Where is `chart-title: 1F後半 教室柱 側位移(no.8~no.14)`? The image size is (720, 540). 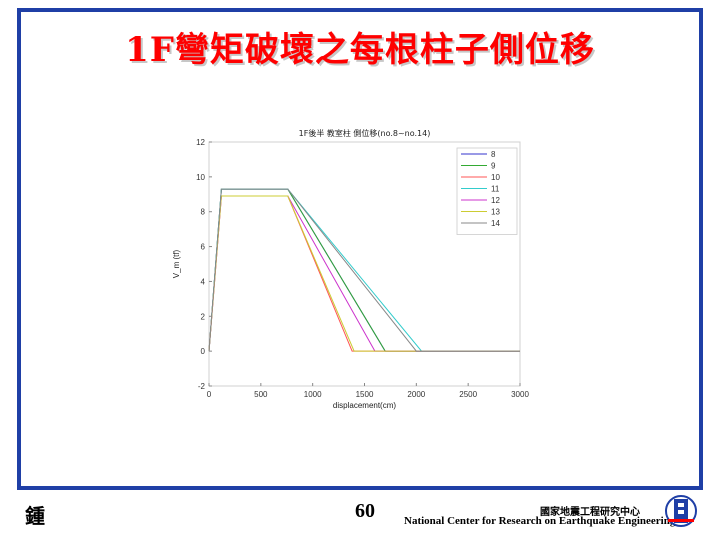
chart-title: 1F後半 教室柱 側位移(no.8~no.14) is located at coordinates (365, 133).